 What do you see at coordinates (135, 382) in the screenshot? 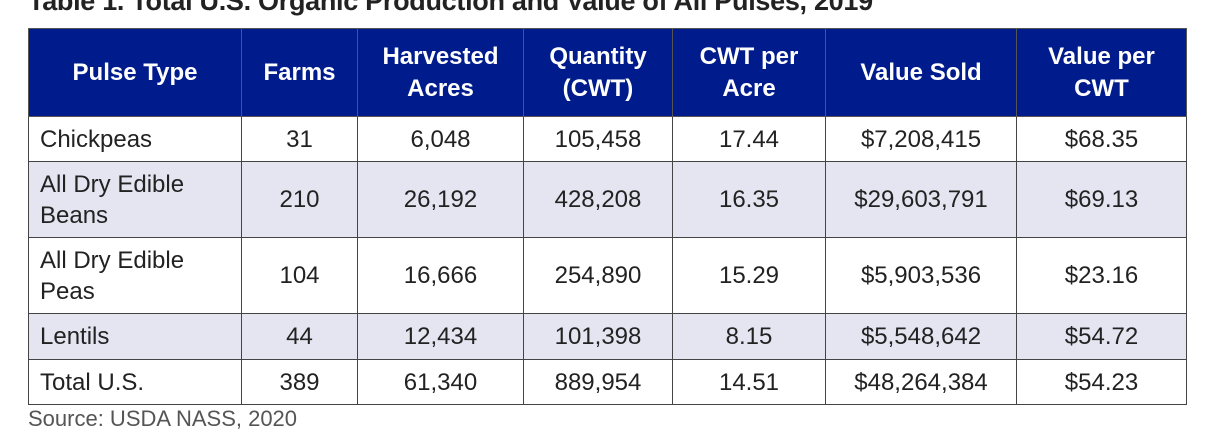
I see `table-cell: Total U.S.` at bounding box center [135, 382].